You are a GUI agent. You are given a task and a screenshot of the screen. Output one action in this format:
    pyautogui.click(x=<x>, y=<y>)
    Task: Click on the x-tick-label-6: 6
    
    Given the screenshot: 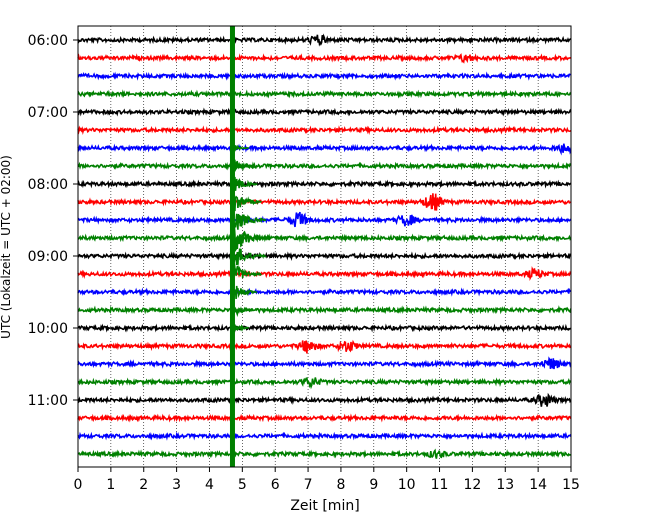 What is the action you would take?
    pyautogui.click(x=275, y=485)
    